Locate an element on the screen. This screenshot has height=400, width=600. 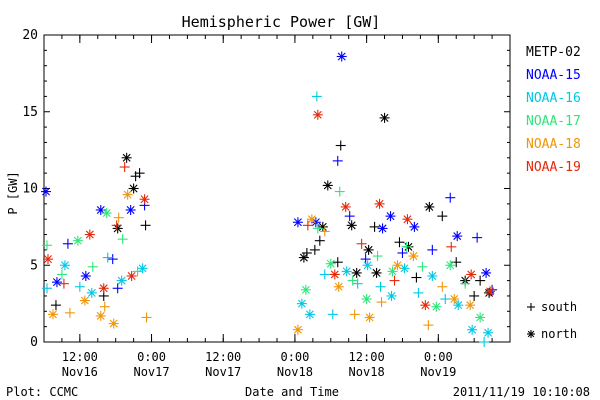
legend-entry: NOAA-16 is located at coordinates (553, 98).